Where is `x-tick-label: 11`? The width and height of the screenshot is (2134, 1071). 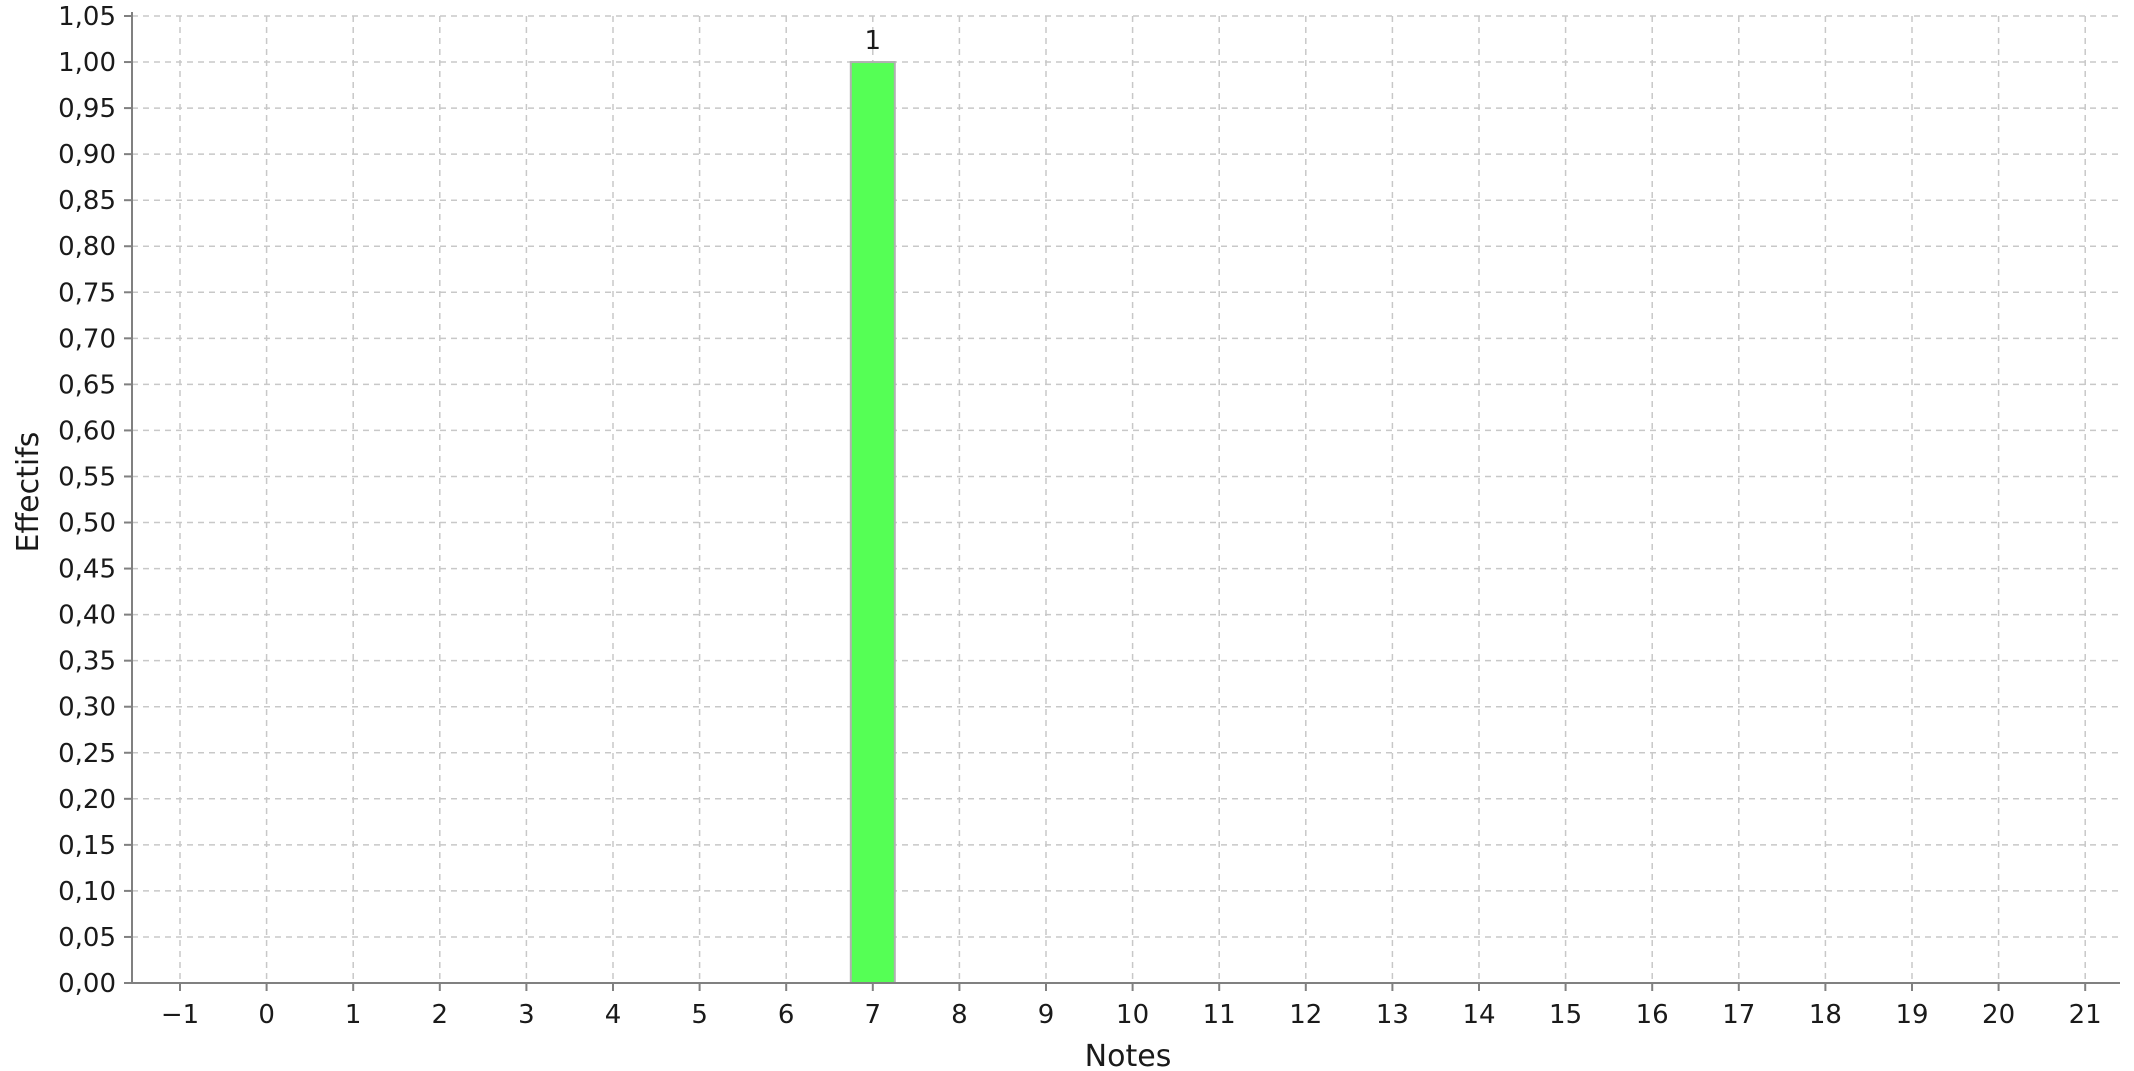 x-tick-label: 11 is located at coordinates (1219, 1015).